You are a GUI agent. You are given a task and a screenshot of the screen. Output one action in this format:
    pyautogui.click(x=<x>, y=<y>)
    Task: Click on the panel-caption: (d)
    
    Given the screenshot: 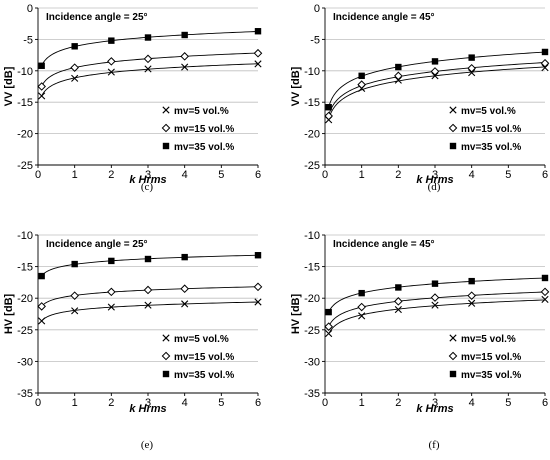 What is the action you would take?
    pyautogui.click(x=434, y=187)
    